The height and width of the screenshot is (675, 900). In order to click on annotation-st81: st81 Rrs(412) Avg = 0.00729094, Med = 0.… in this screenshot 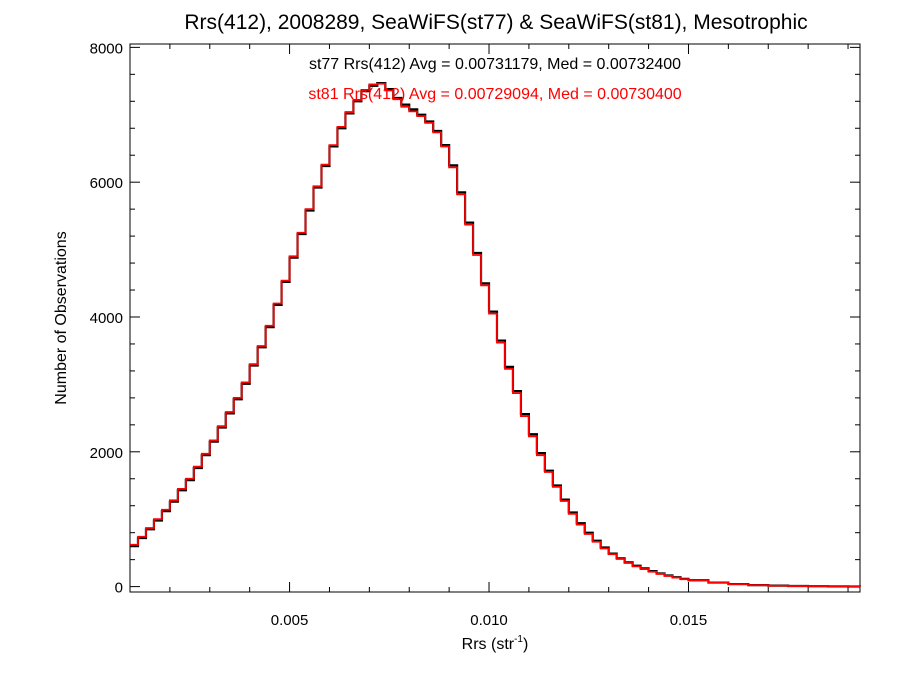, I will do `click(494, 94)`.